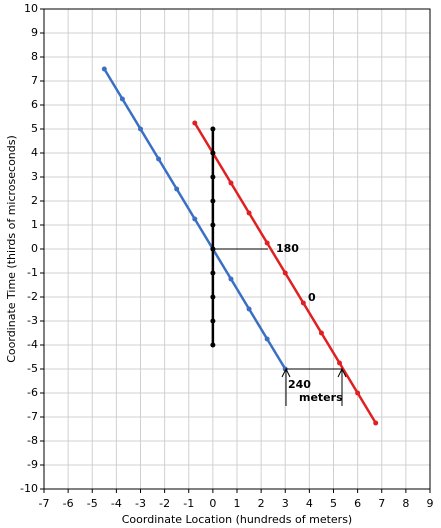  Describe the element at coordinates (29, 488) in the screenshot. I see `y-tick-label: -10` at that location.